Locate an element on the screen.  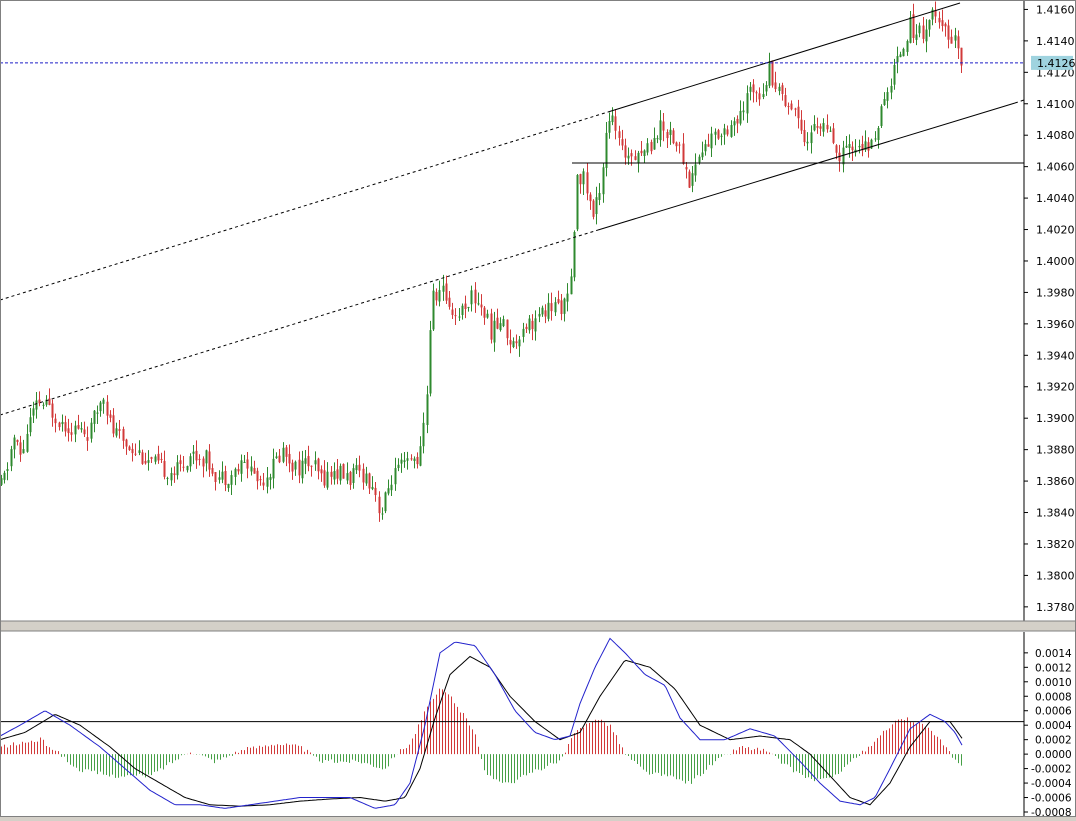
price-axis is located at coordinates (1050, 310).